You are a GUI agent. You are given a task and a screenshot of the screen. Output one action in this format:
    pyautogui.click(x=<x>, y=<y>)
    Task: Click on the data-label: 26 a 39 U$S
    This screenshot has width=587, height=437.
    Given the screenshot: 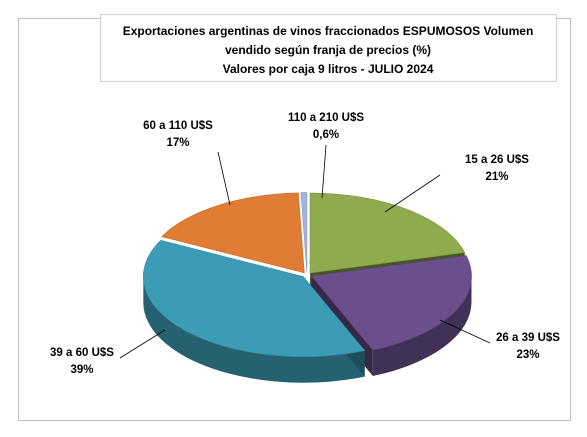 What is the action you would take?
    pyautogui.click(x=528, y=338)
    